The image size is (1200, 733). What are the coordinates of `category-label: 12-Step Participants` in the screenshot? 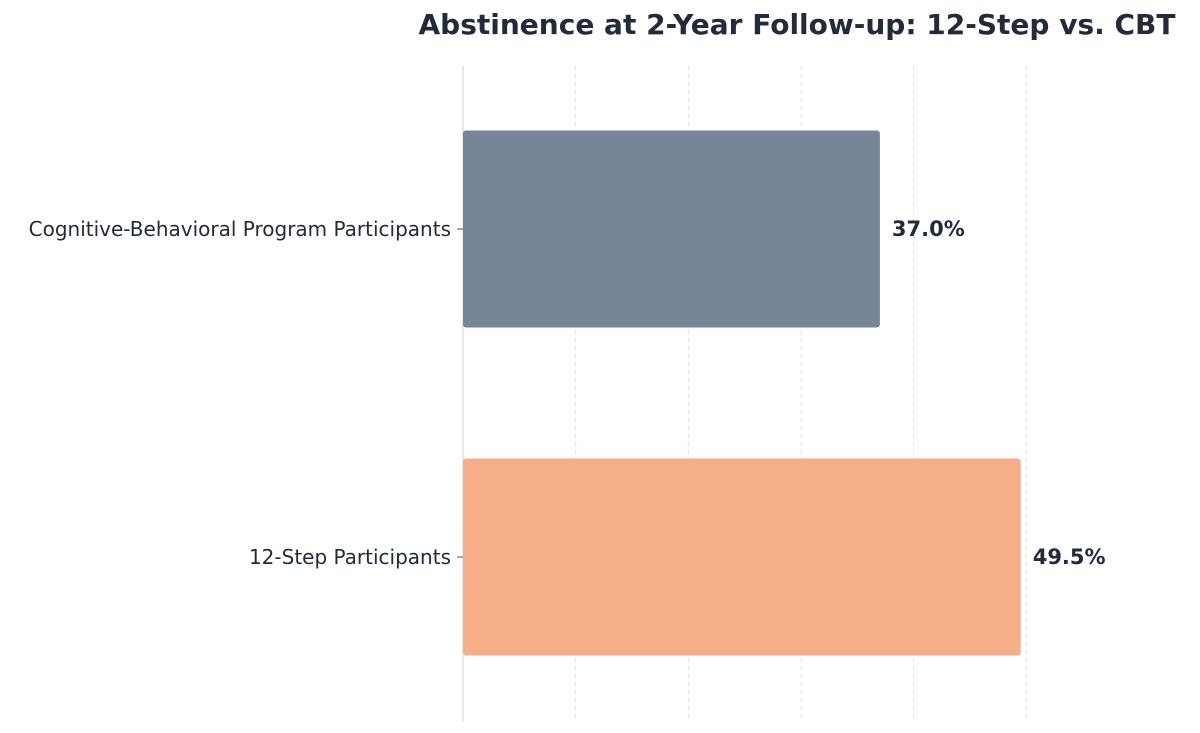 It's located at (350, 557).